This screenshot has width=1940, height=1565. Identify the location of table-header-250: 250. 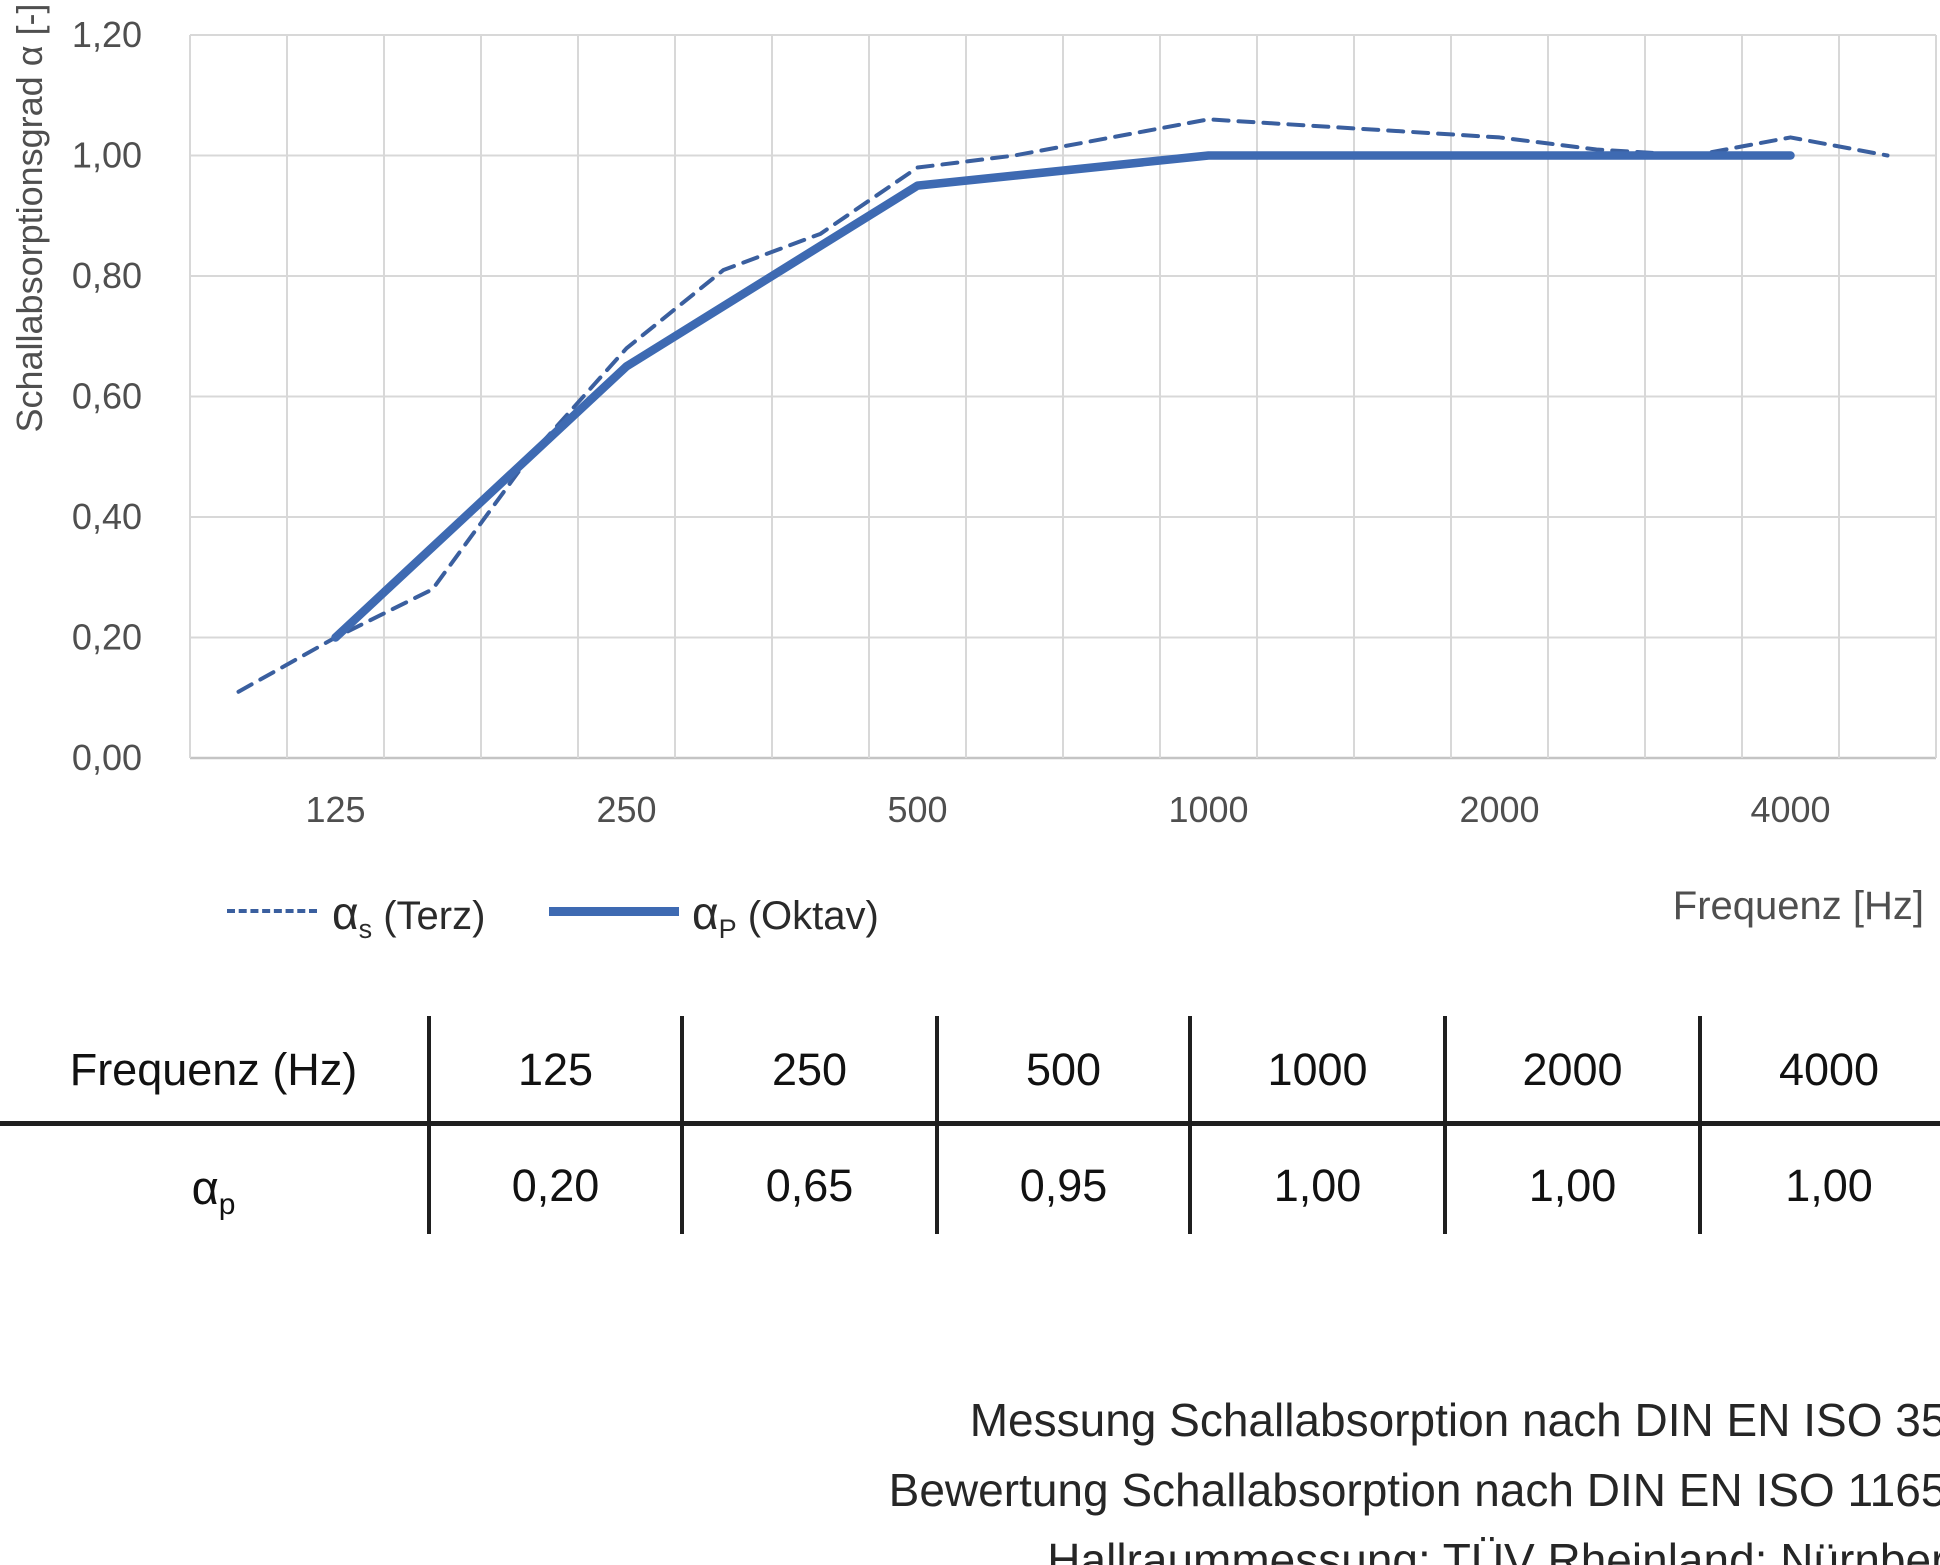
(809, 1069).